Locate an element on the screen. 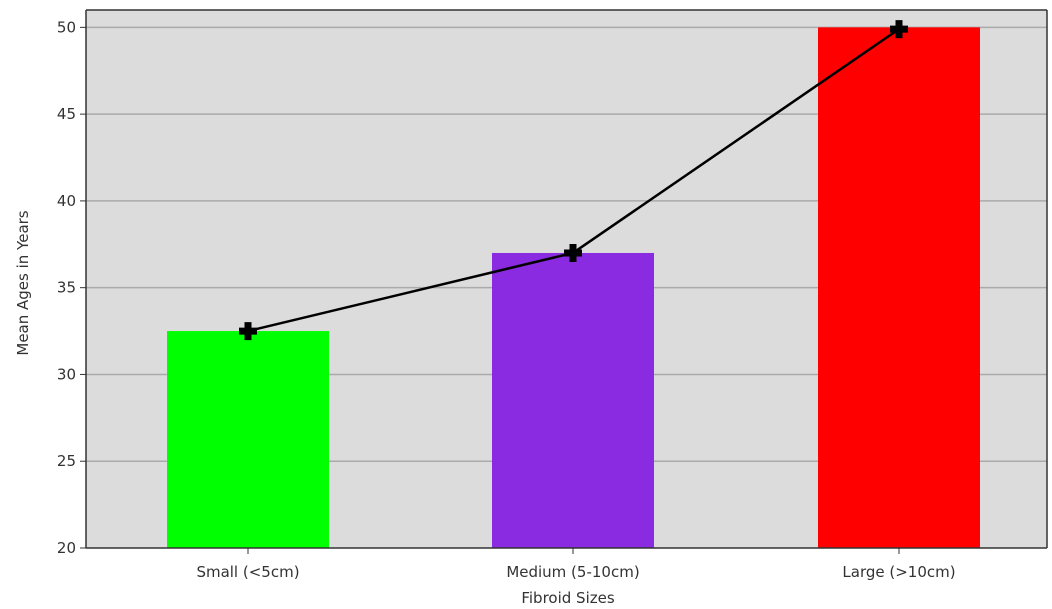  y-tick-label: 25 is located at coordinates (66, 461).